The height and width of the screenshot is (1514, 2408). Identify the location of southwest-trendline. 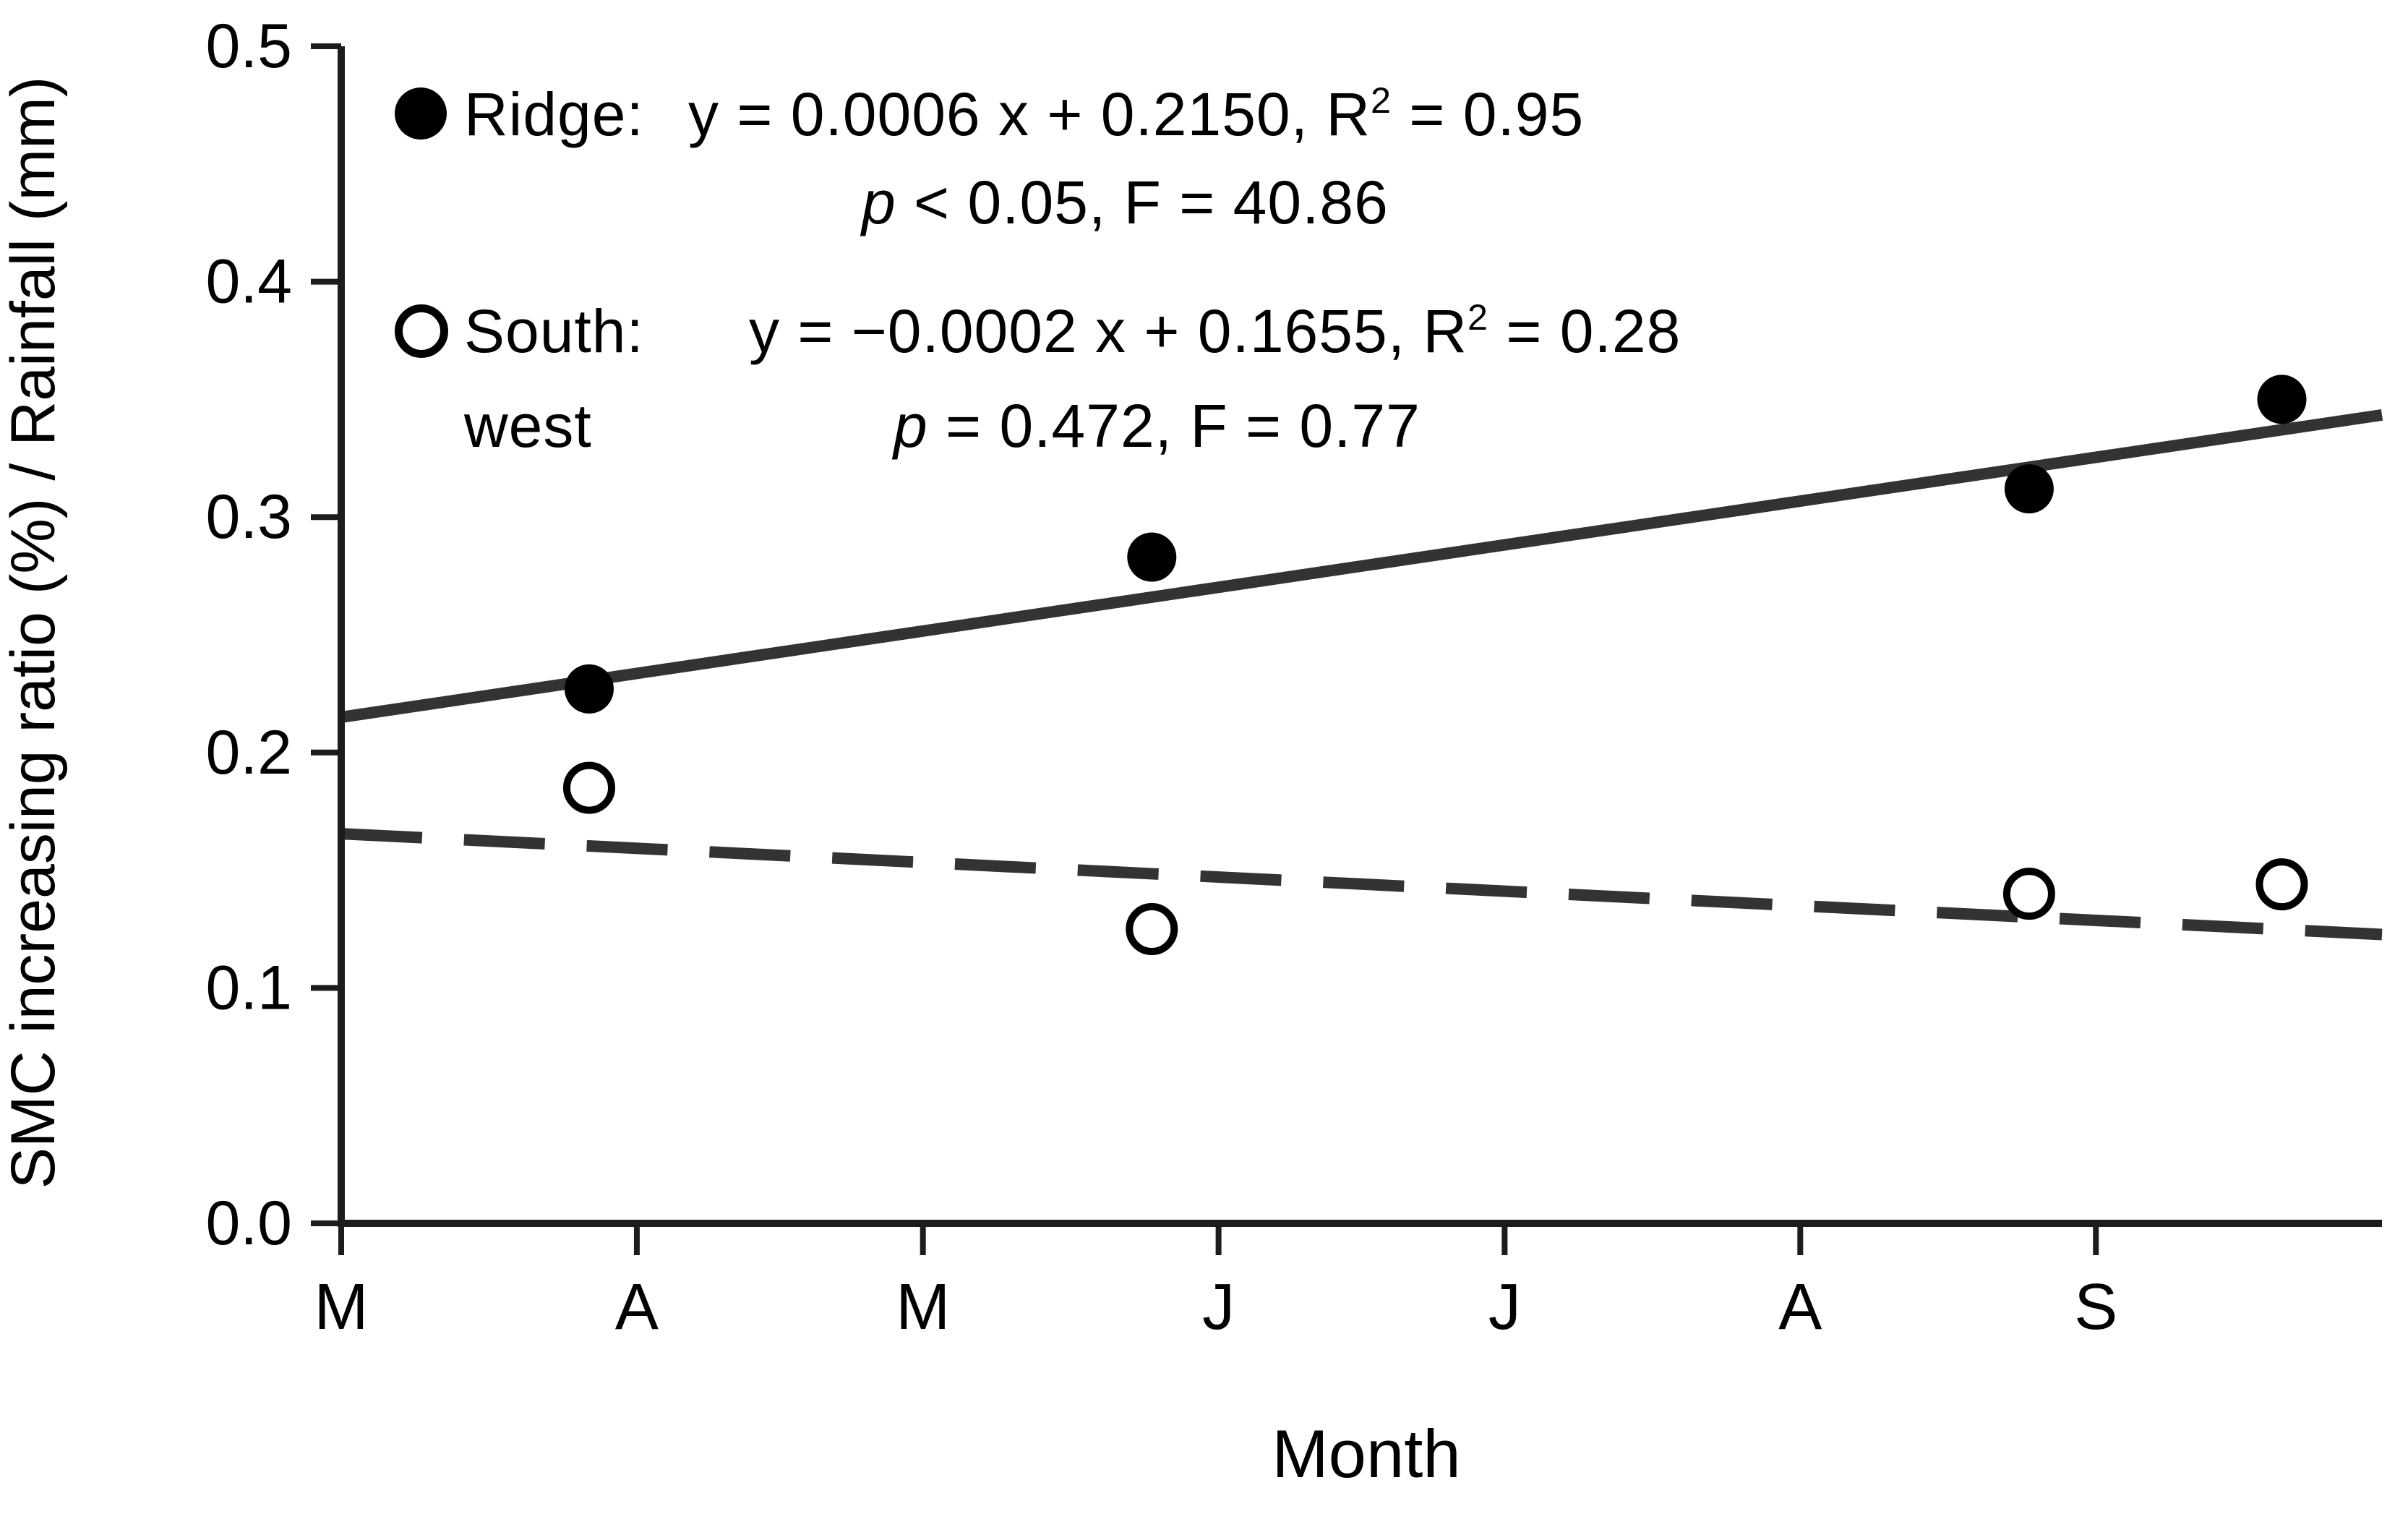
(1361, 885).